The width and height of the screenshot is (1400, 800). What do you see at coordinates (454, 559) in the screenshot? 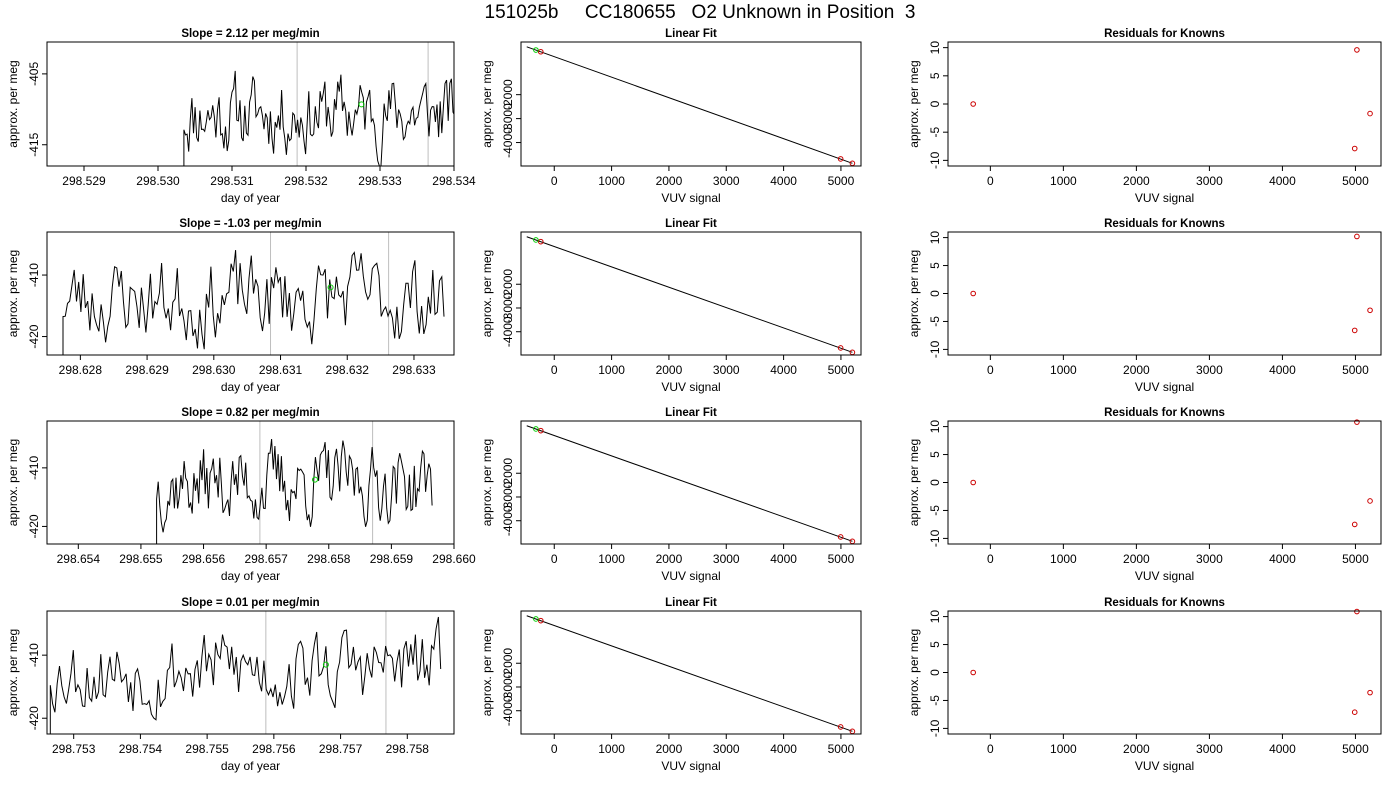
I see `x-tick-label: 298.660` at bounding box center [454, 559].